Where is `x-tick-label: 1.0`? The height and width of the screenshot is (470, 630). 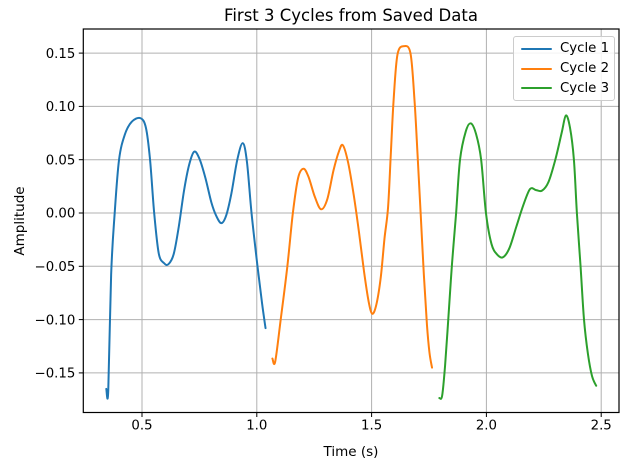 x-tick-label: 1.0 is located at coordinates (256, 426).